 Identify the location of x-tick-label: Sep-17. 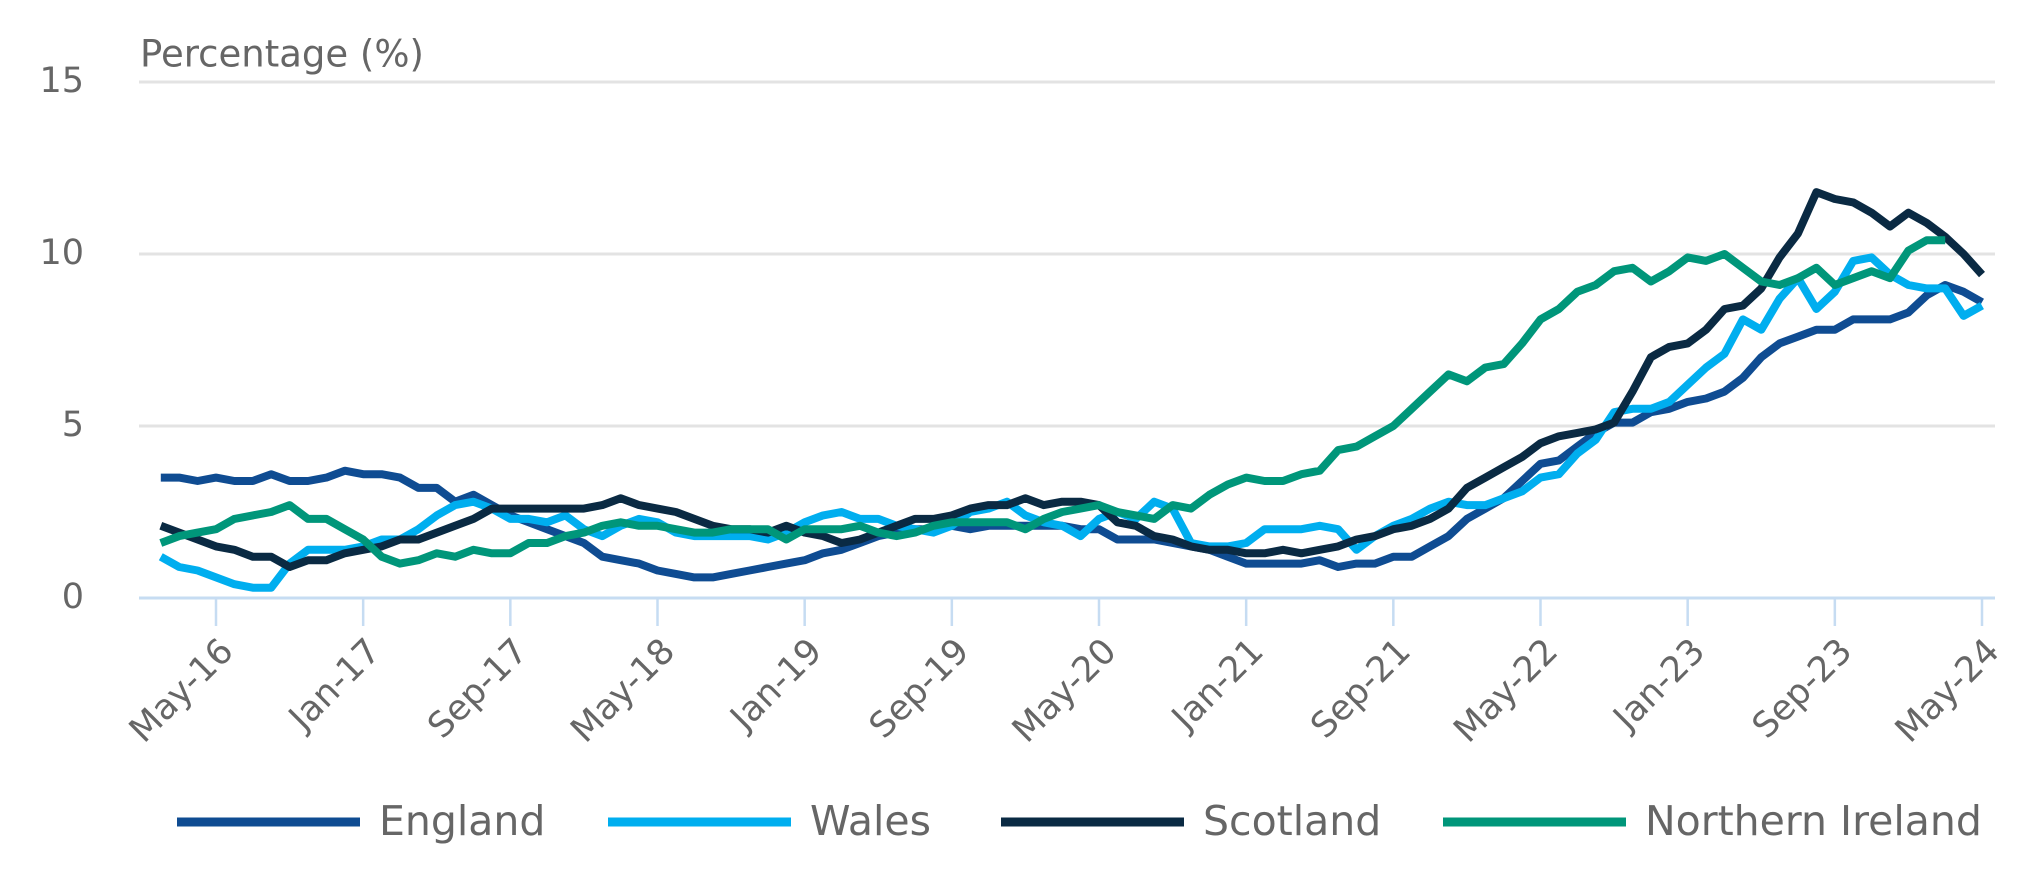
(477, 688).